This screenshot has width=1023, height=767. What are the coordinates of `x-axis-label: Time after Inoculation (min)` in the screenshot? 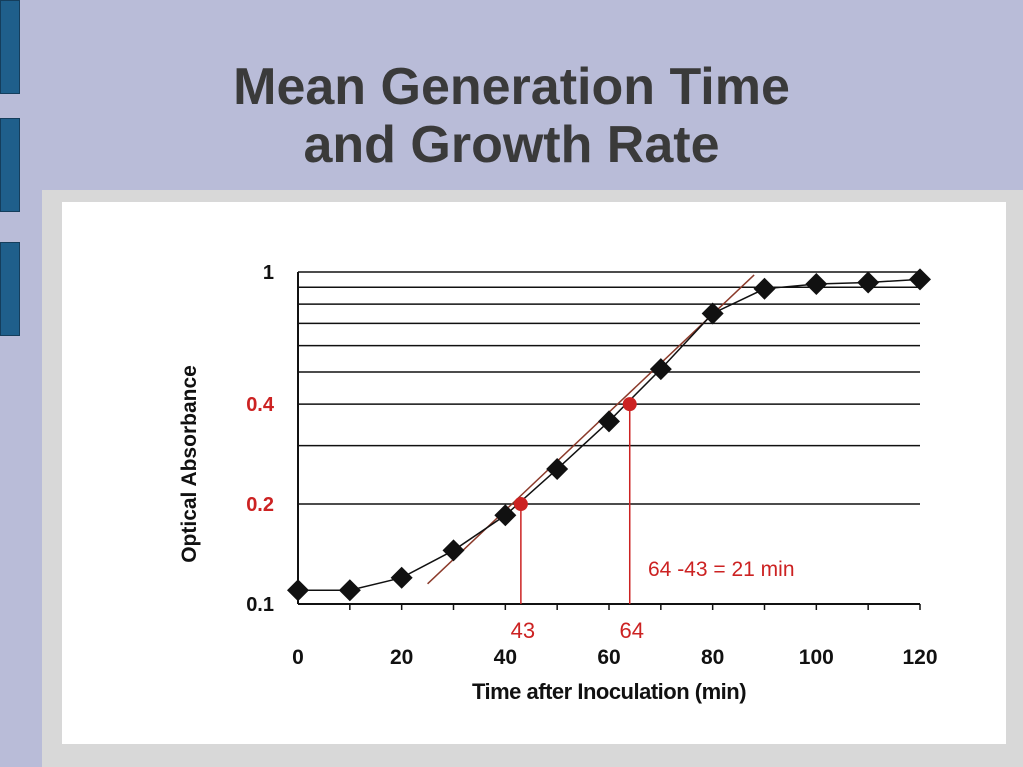 It's located at (609, 691).